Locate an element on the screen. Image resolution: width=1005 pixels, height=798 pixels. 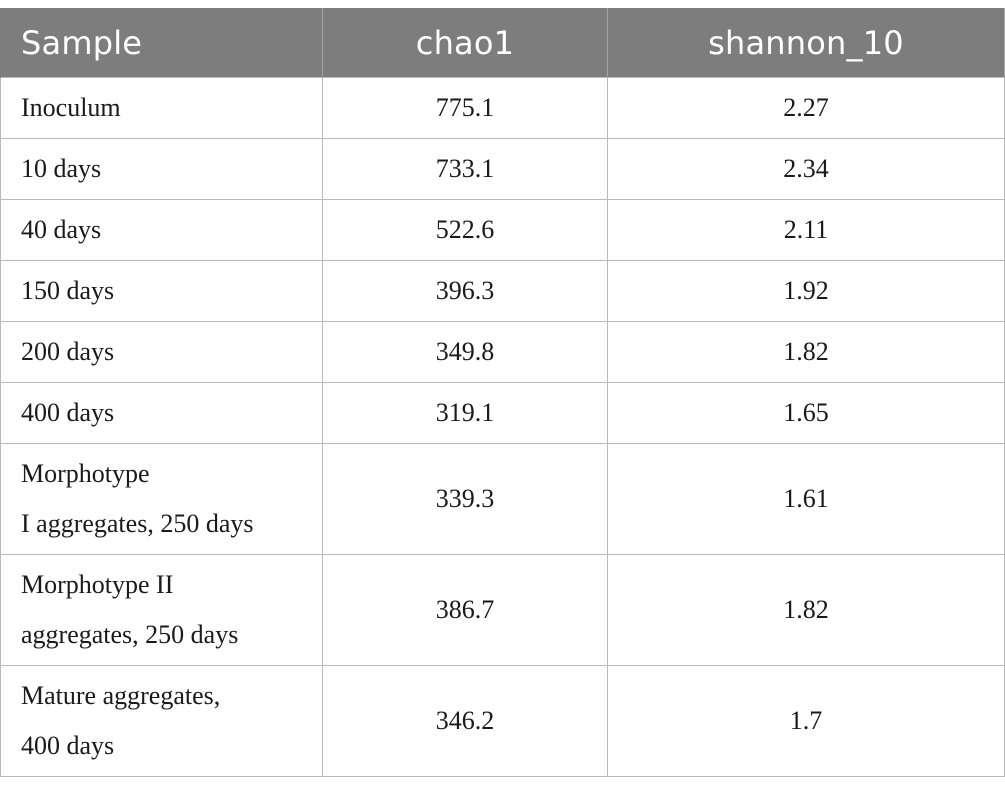
header-shannon: shannon_10 is located at coordinates (806, 43).